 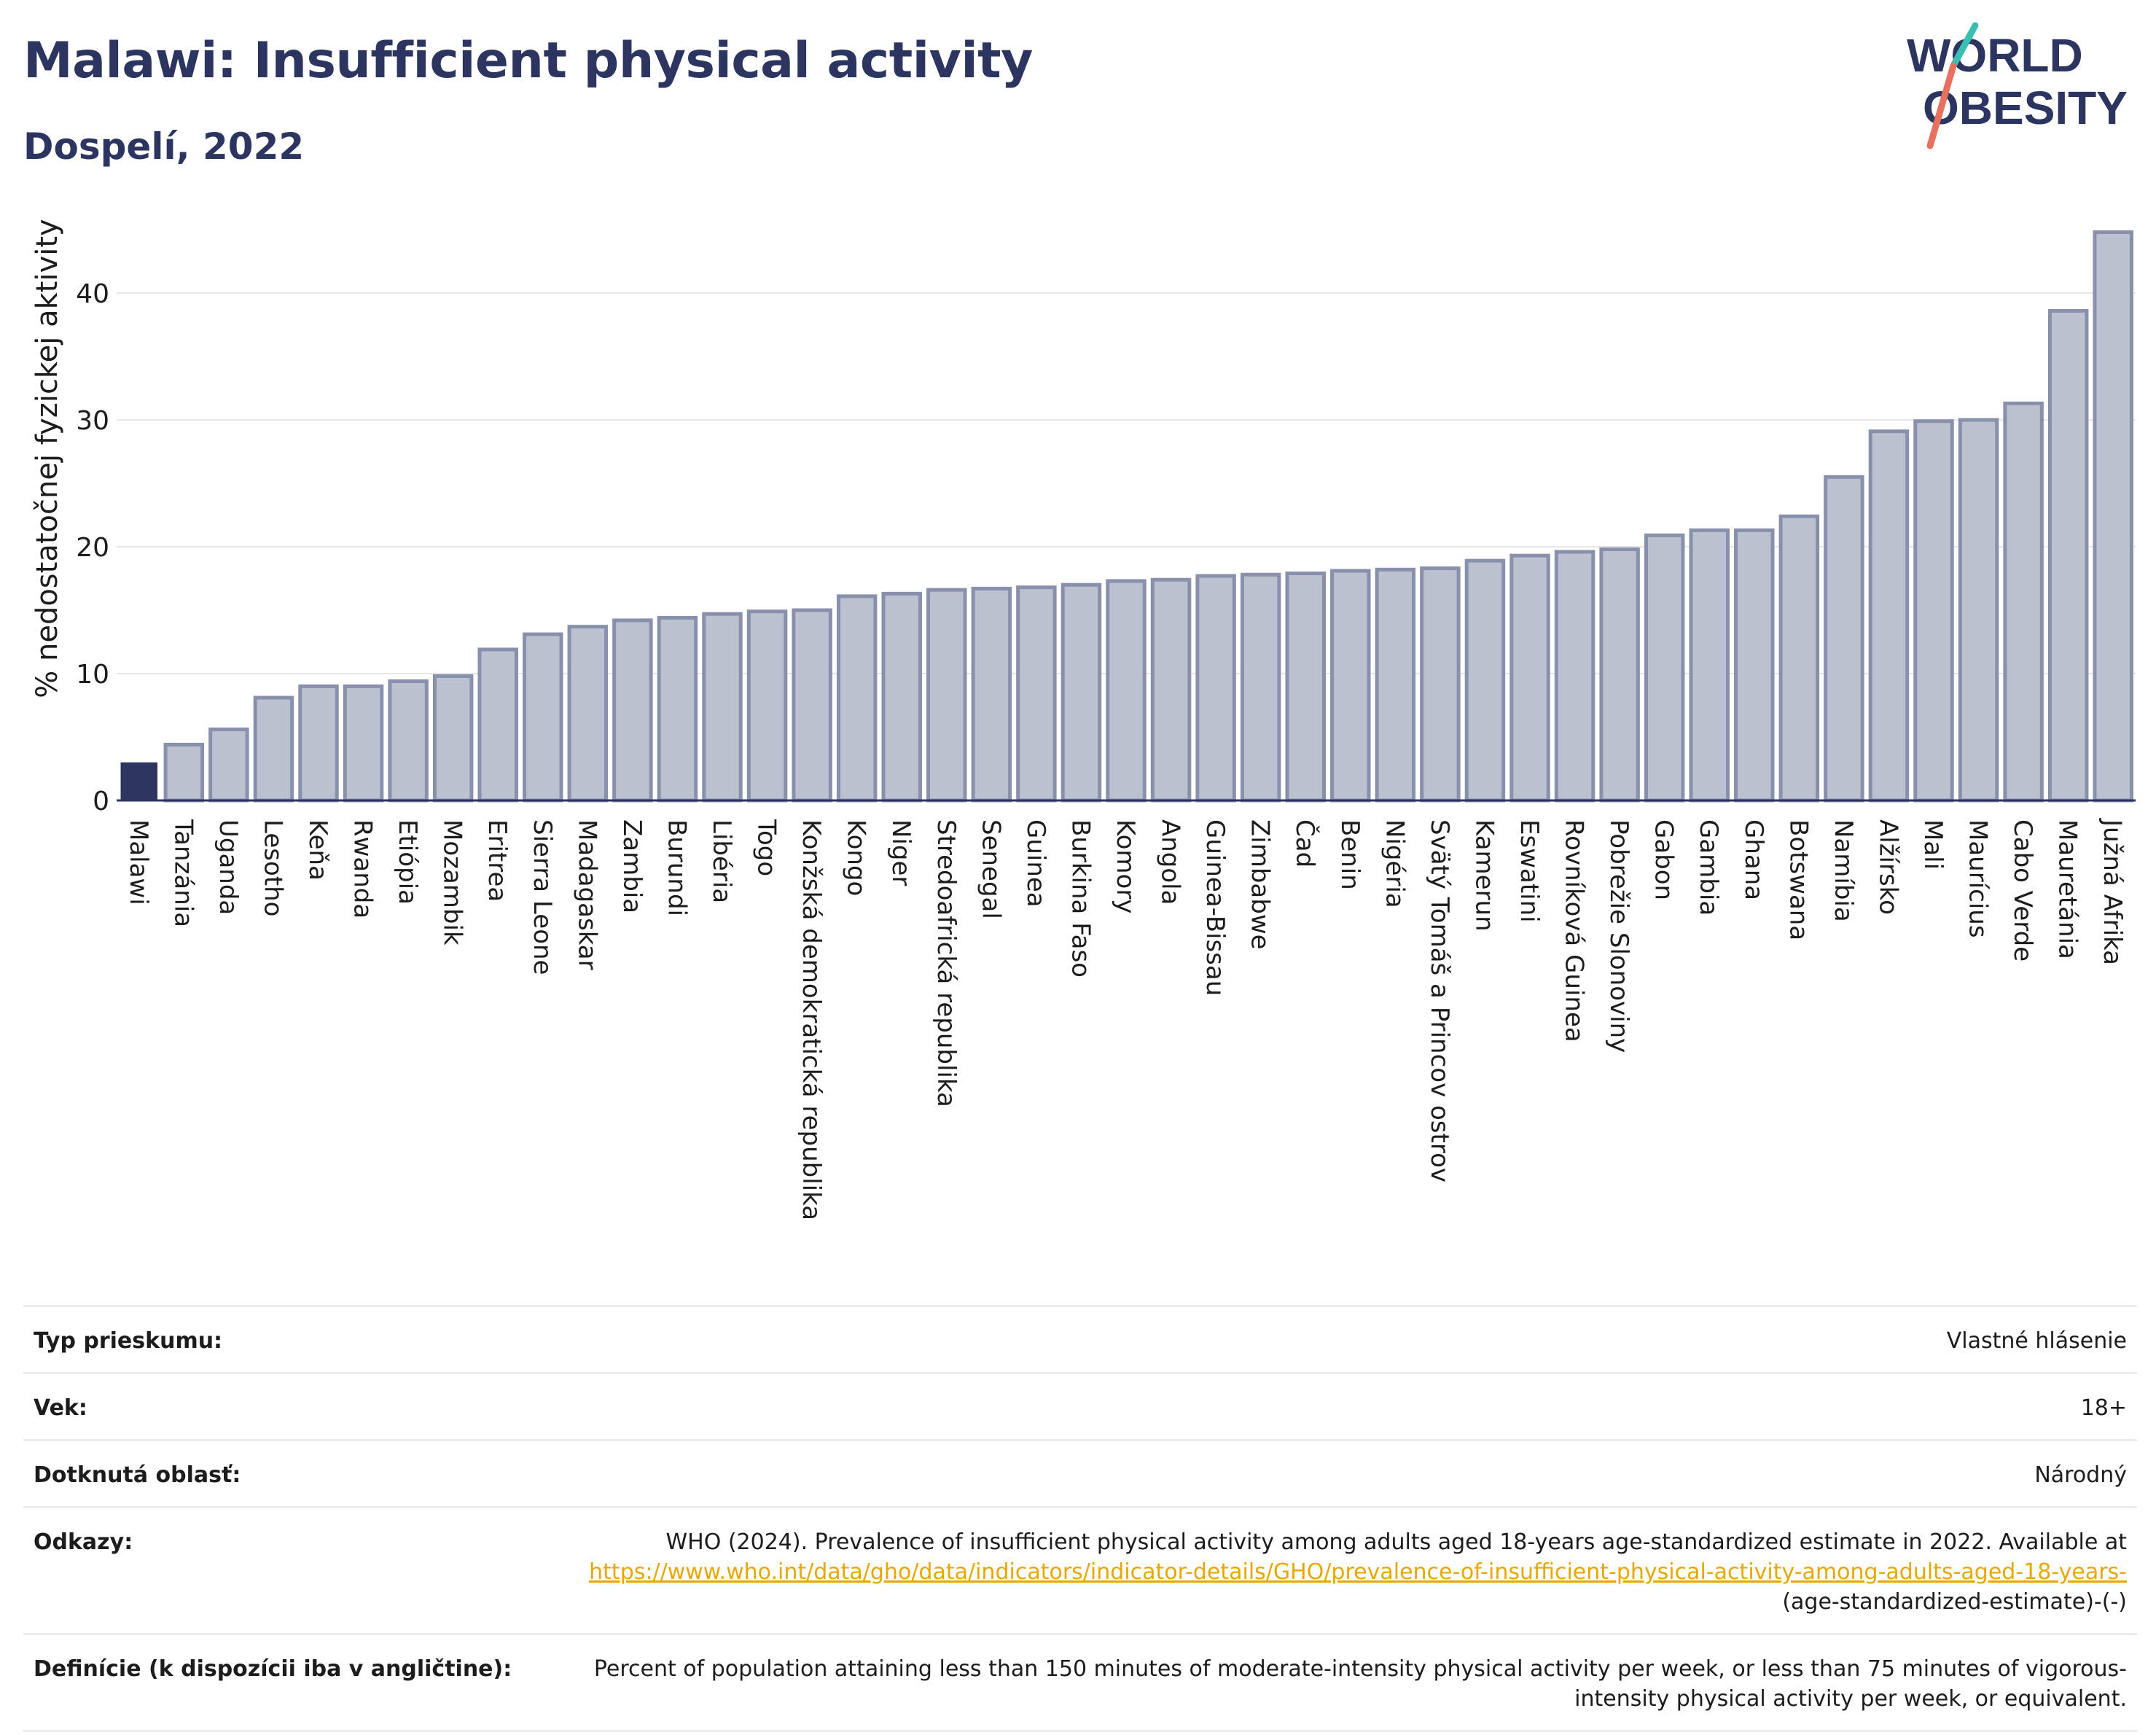 What do you see at coordinates (452, 882) in the screenshot?
I see `x-tick-label: Mozambik` at bounding box center [452, 882].